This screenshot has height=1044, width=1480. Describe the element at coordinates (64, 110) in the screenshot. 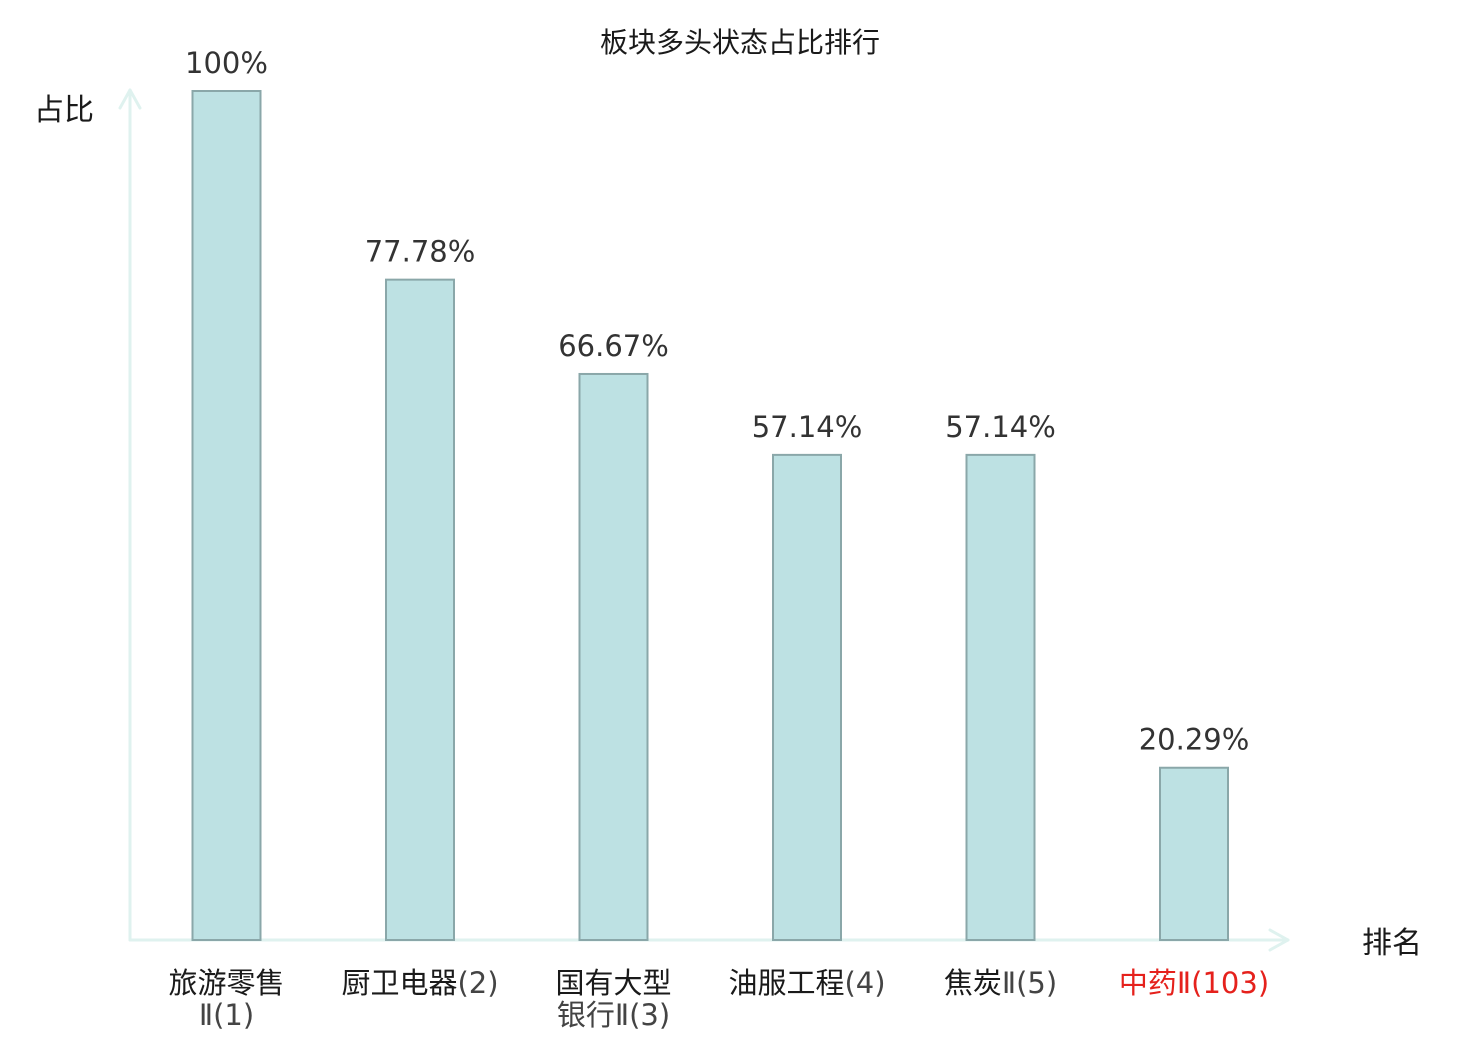

I see `y-axis-label: 占比` at that location.